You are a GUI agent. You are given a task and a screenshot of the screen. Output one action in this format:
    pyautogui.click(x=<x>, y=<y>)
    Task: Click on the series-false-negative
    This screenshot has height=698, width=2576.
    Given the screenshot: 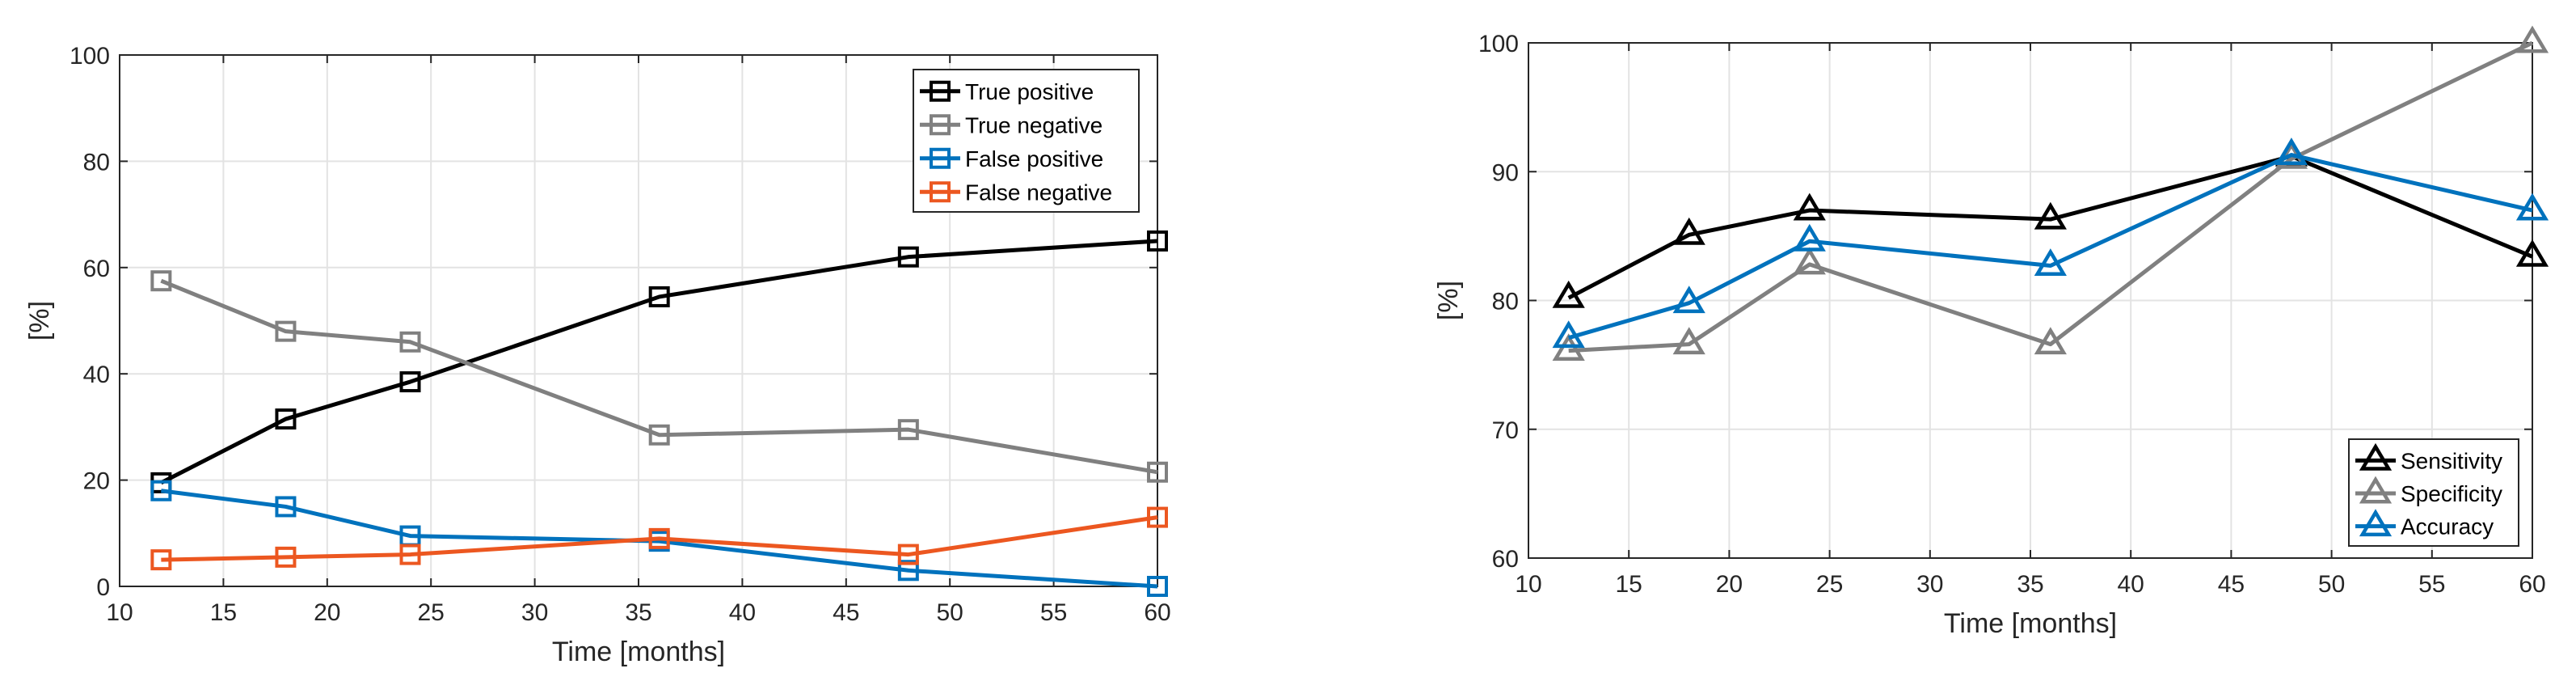 What is the action you would take?
    pyautogui.click(x=659, y=538)
    